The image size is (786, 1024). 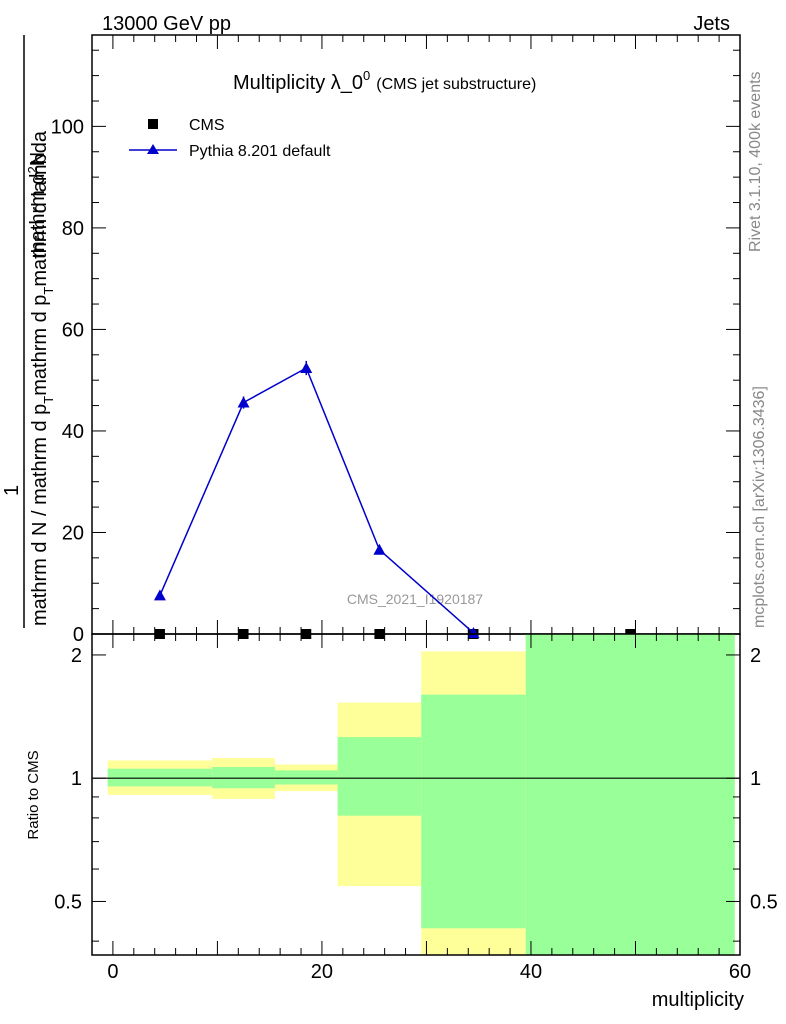 What do you see at coordinates (166, 24) in the screenshot?
I see `header-left: 13000 GeV pp` at bounding box center [166, 24].